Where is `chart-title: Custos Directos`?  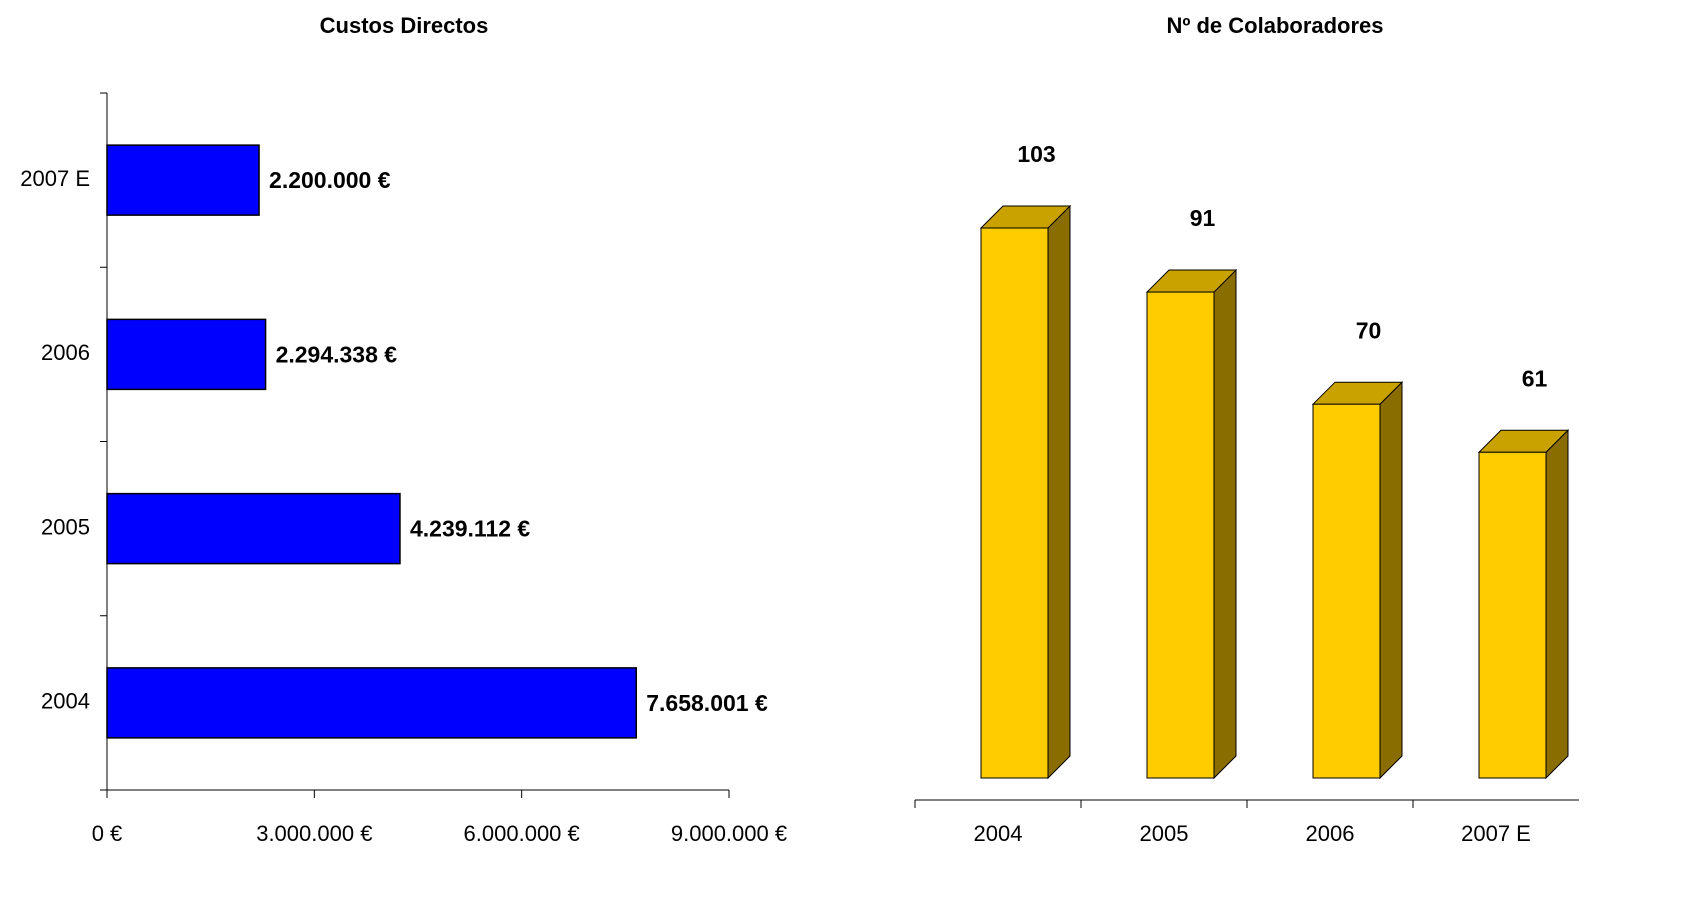 chart-title: Custos Directos is located at coordinates (404, 25).